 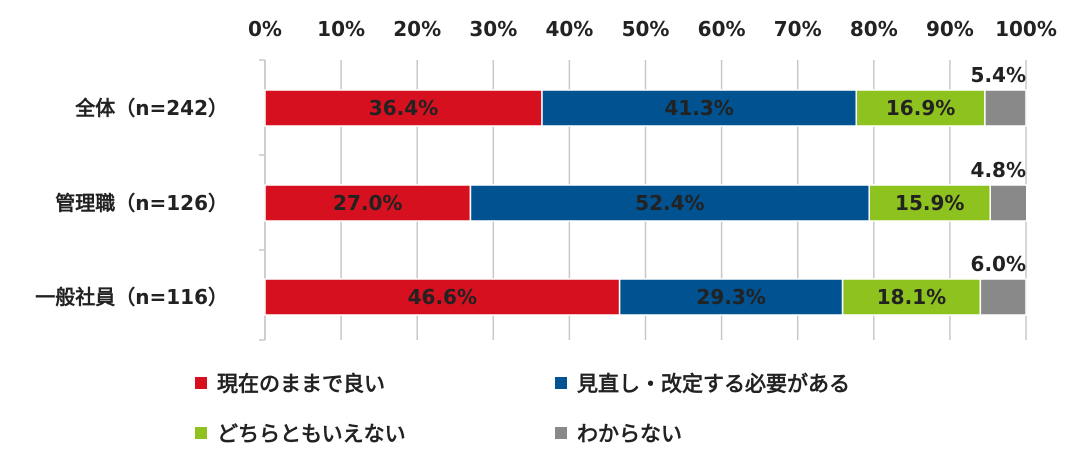 I want to click on x-tick-label: 40%, so click(x=569, y=29).